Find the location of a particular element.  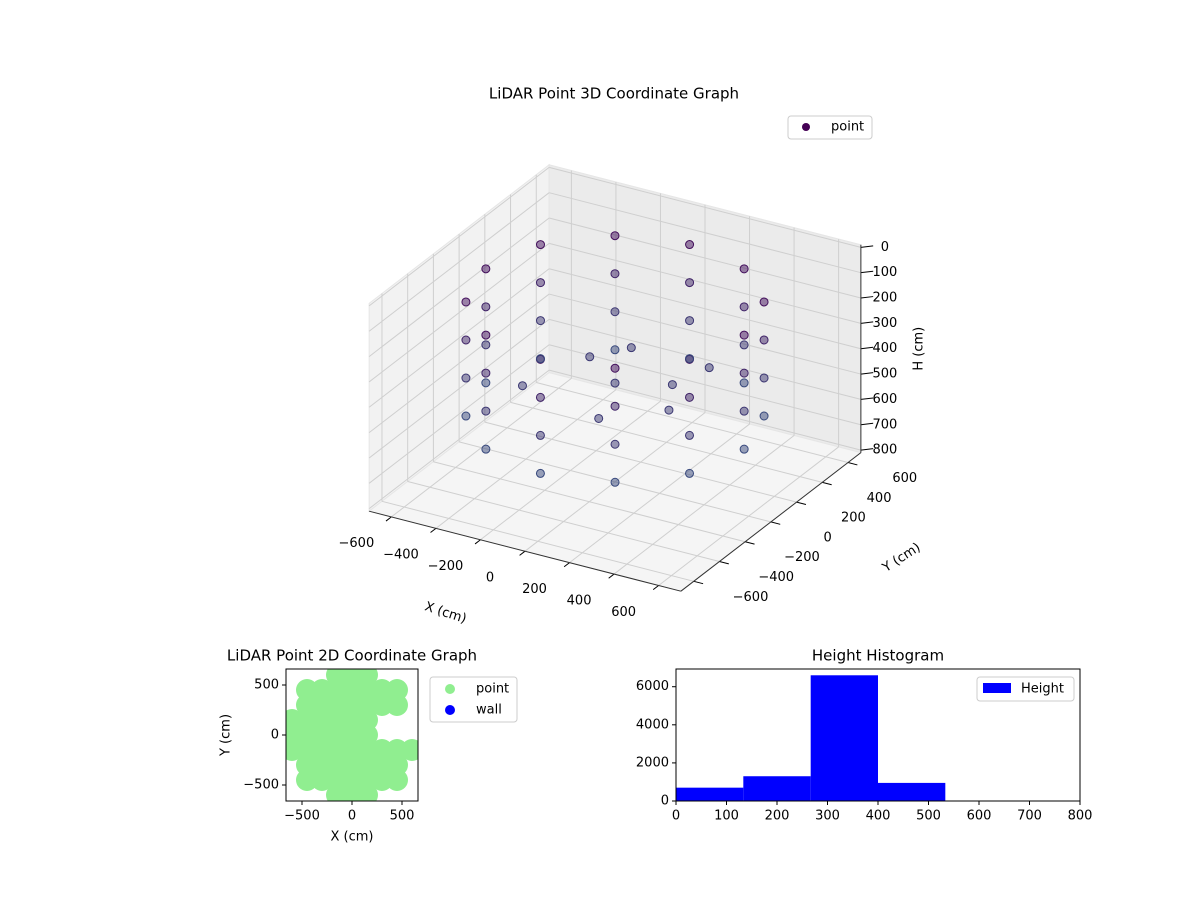

y-axis-label: Y (cm) is located at coordinates (226, 735).